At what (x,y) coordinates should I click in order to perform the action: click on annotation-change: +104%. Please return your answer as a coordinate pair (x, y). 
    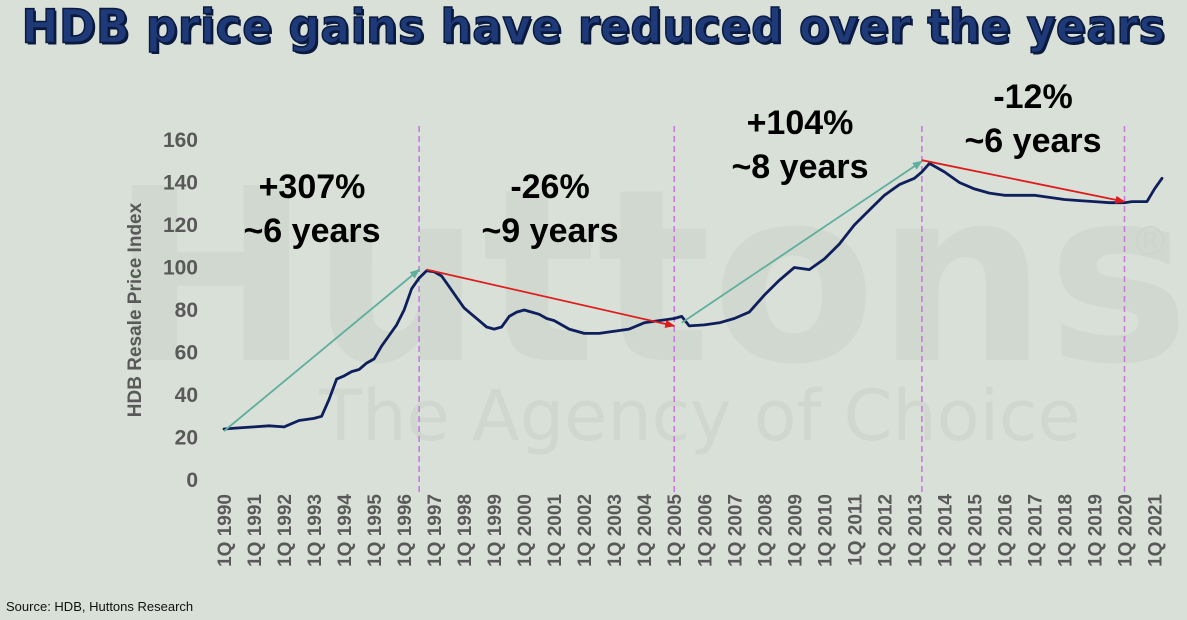
    Looking at the image, I should click on (800, 123).